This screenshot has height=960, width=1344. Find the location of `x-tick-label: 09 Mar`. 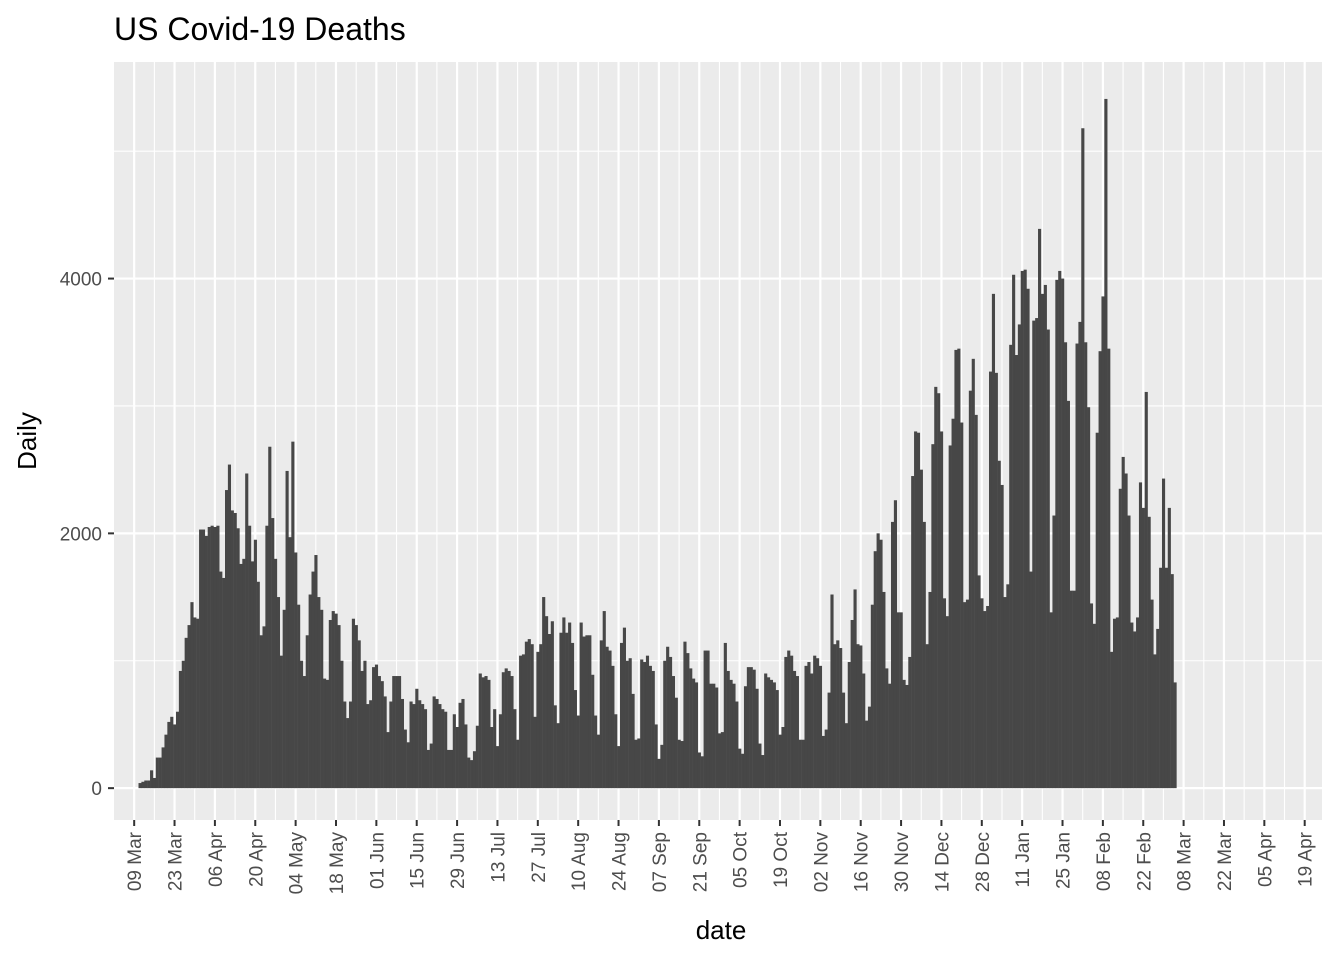

x-tick-label: 09 Mar is located at coordinates (135, 861).